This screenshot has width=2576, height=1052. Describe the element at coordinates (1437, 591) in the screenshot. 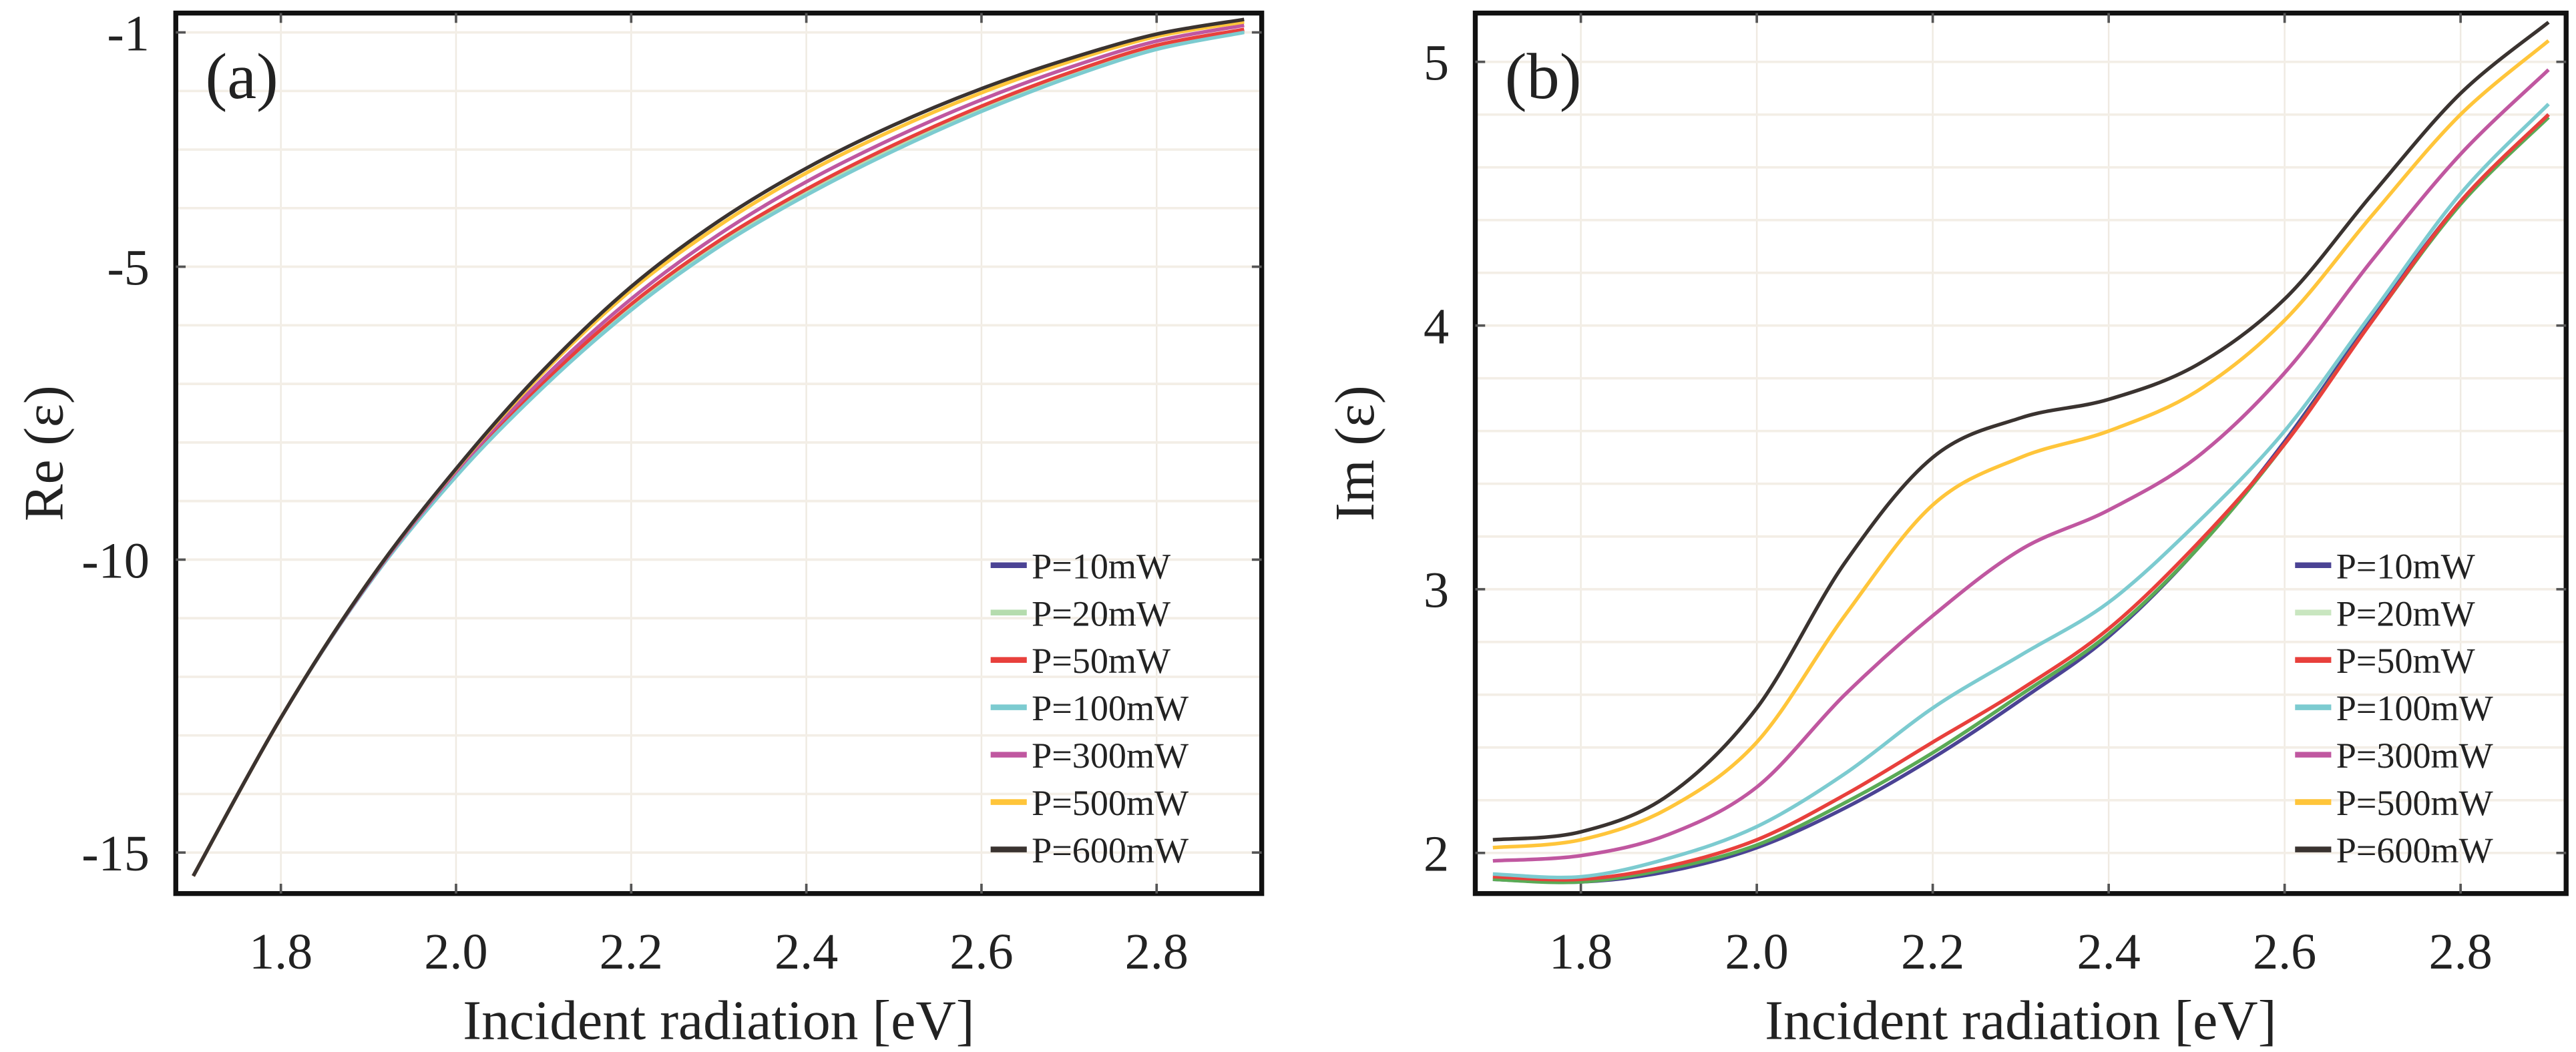

I see `y-tick-label: 3` at that location.